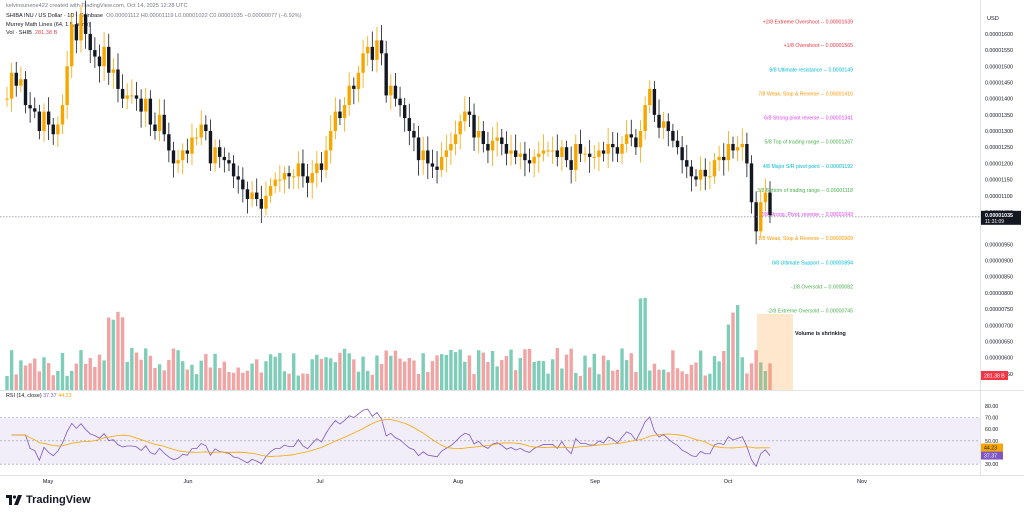  Describe the element at coordinates (820, 334) in the screenshot. I see `volume-annotation: Volume is shrinking` at that location.